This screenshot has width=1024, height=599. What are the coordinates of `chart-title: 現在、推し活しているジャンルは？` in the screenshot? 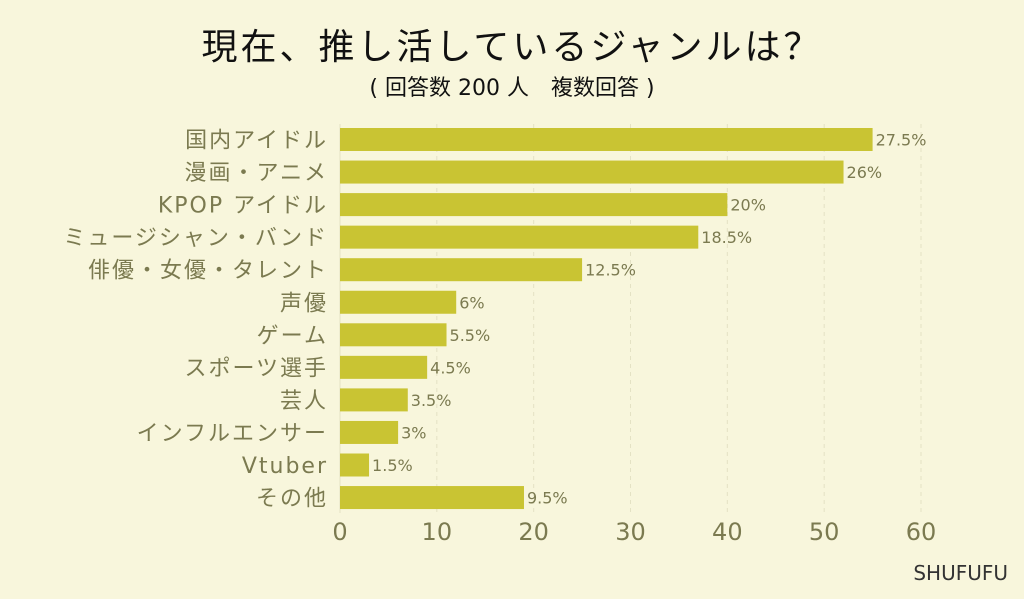 It's located at (512, 47).